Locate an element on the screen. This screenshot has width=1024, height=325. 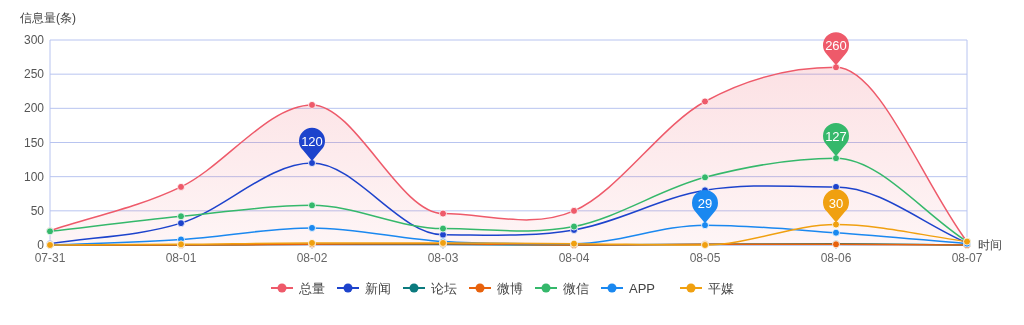
data-label: 127 is located at coordinates (836, 137).